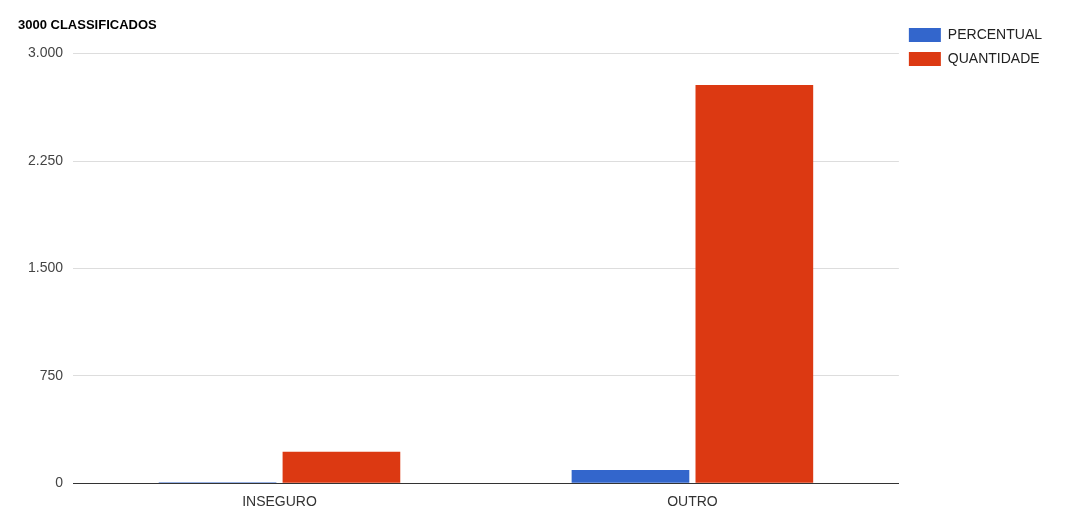  Describe the element at coordinates (59, 482) in the screenshot. I see `y-tick-label: 0` at that location.